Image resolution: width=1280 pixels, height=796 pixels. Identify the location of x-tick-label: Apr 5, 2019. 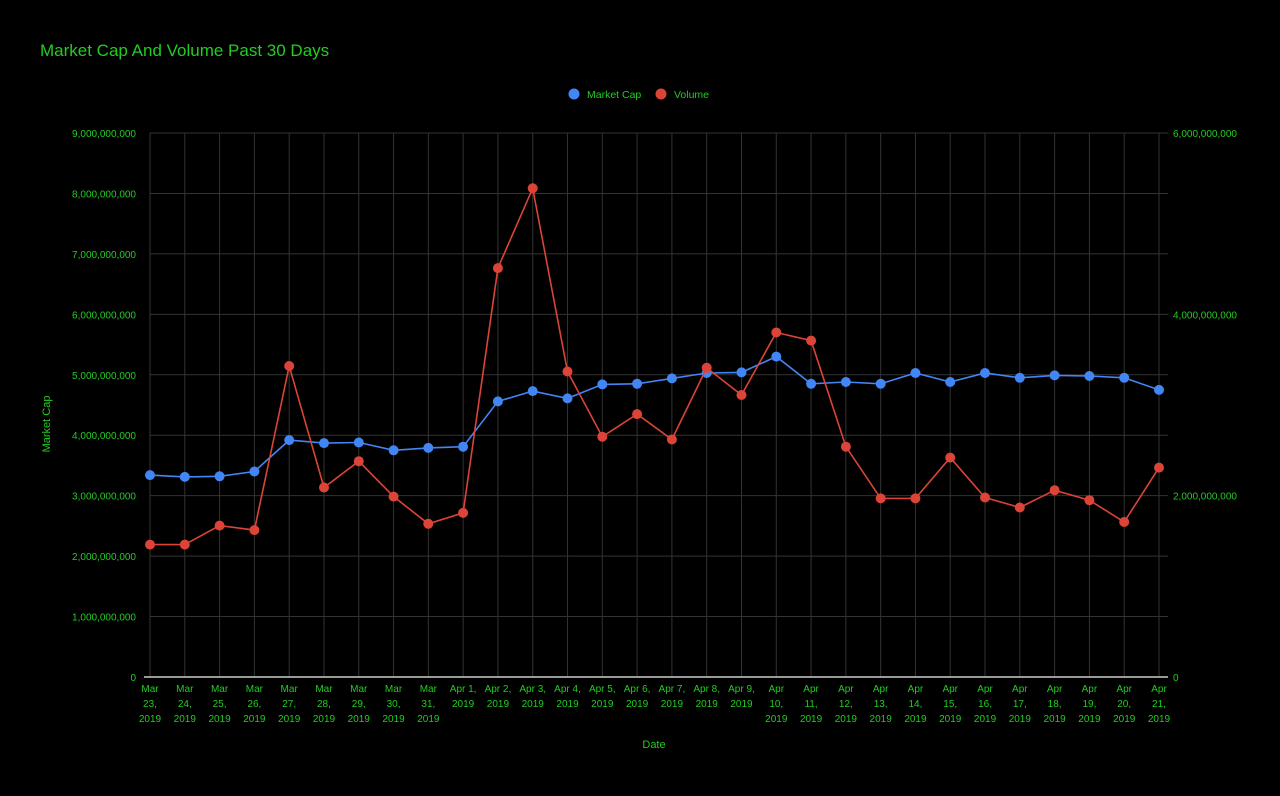
(602, 697).